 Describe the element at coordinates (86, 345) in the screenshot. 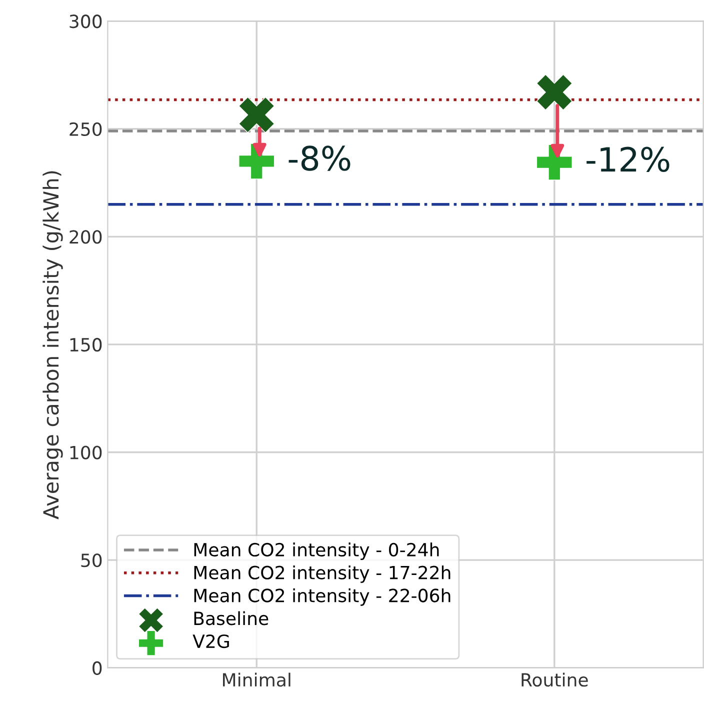

I see `y-tick-label: 150` at that location.